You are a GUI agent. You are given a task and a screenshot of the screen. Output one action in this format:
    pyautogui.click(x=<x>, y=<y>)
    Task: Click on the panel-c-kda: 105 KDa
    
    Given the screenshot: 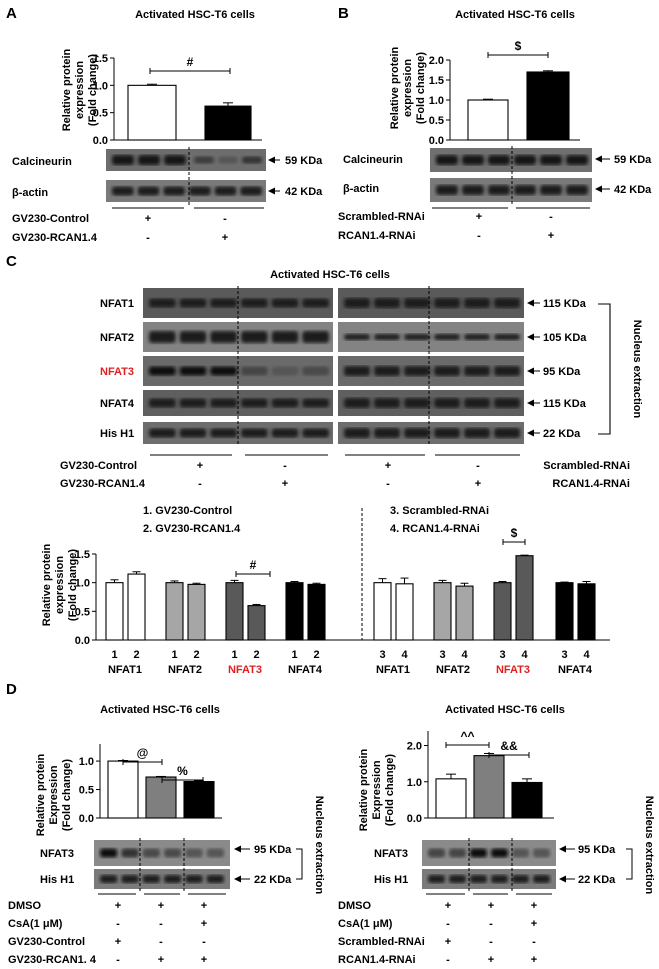 What is the action you would take?
    pyautogui.click(x=565, y=338)
    